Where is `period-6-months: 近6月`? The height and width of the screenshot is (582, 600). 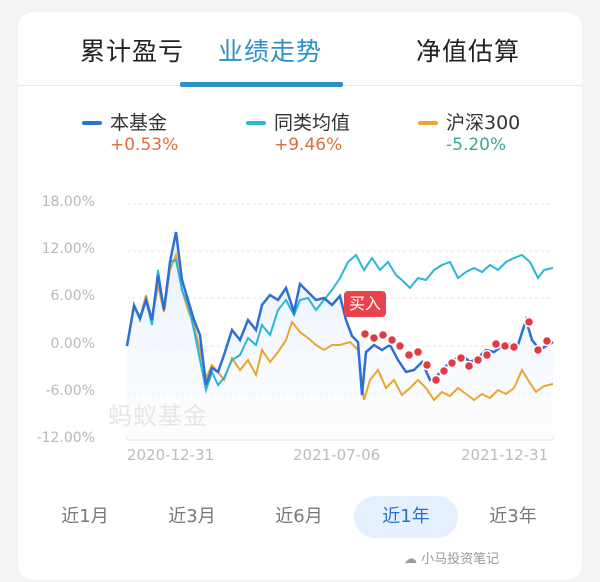 period-6-months: 近6月 is located at coordinates (299, 516).